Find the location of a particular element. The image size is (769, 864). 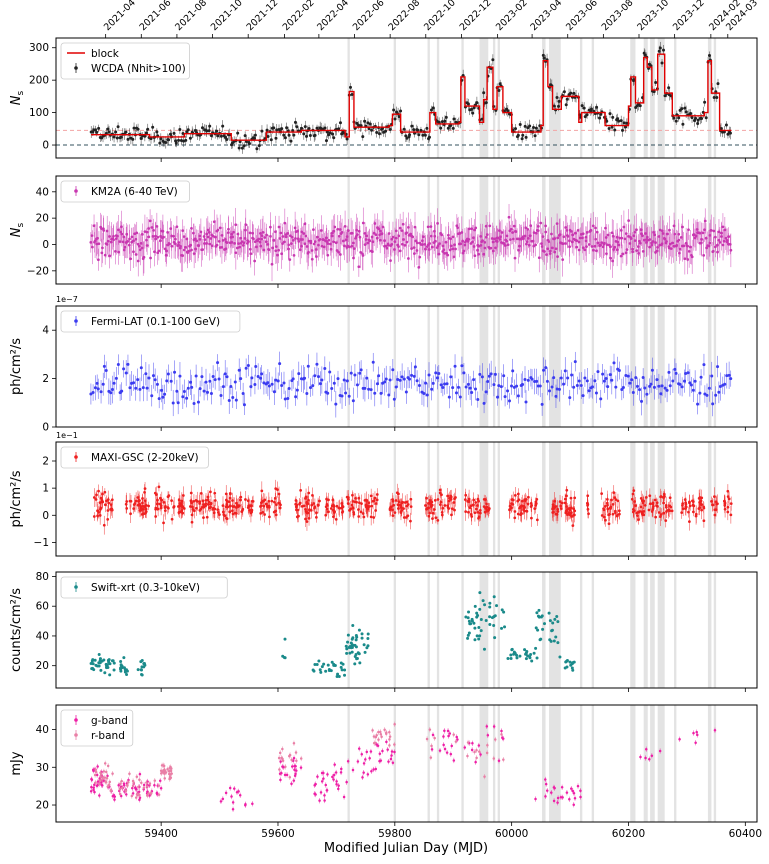

y-axis-label-main: ph/cm²/s is located at coordinates (16, 366).